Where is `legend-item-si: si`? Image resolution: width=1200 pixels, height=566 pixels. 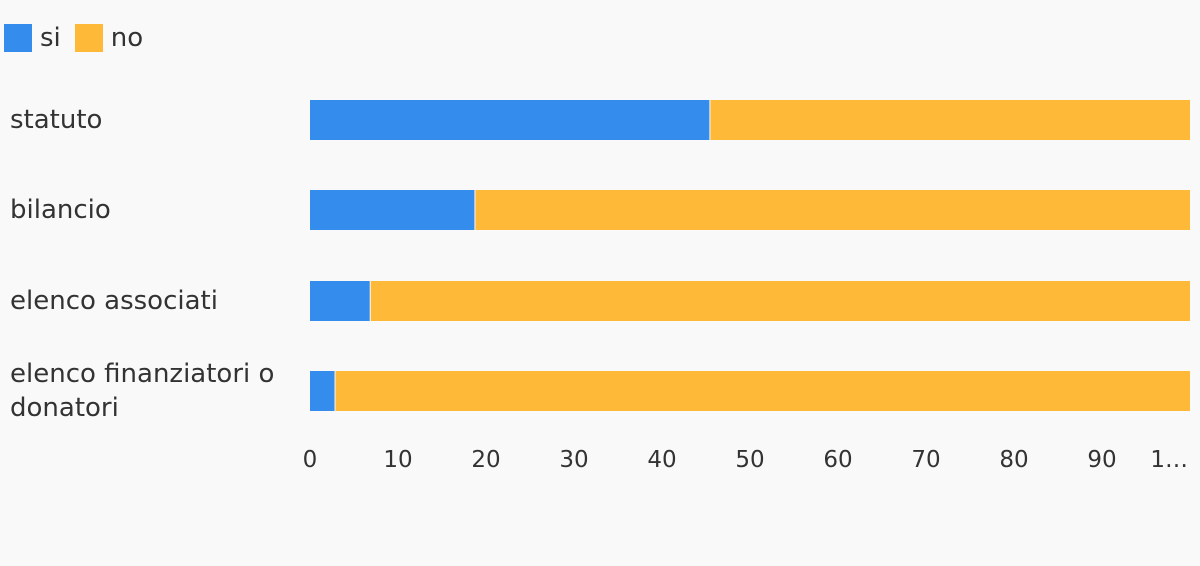
legend-item-si: si is located at coordinates (32, 38).